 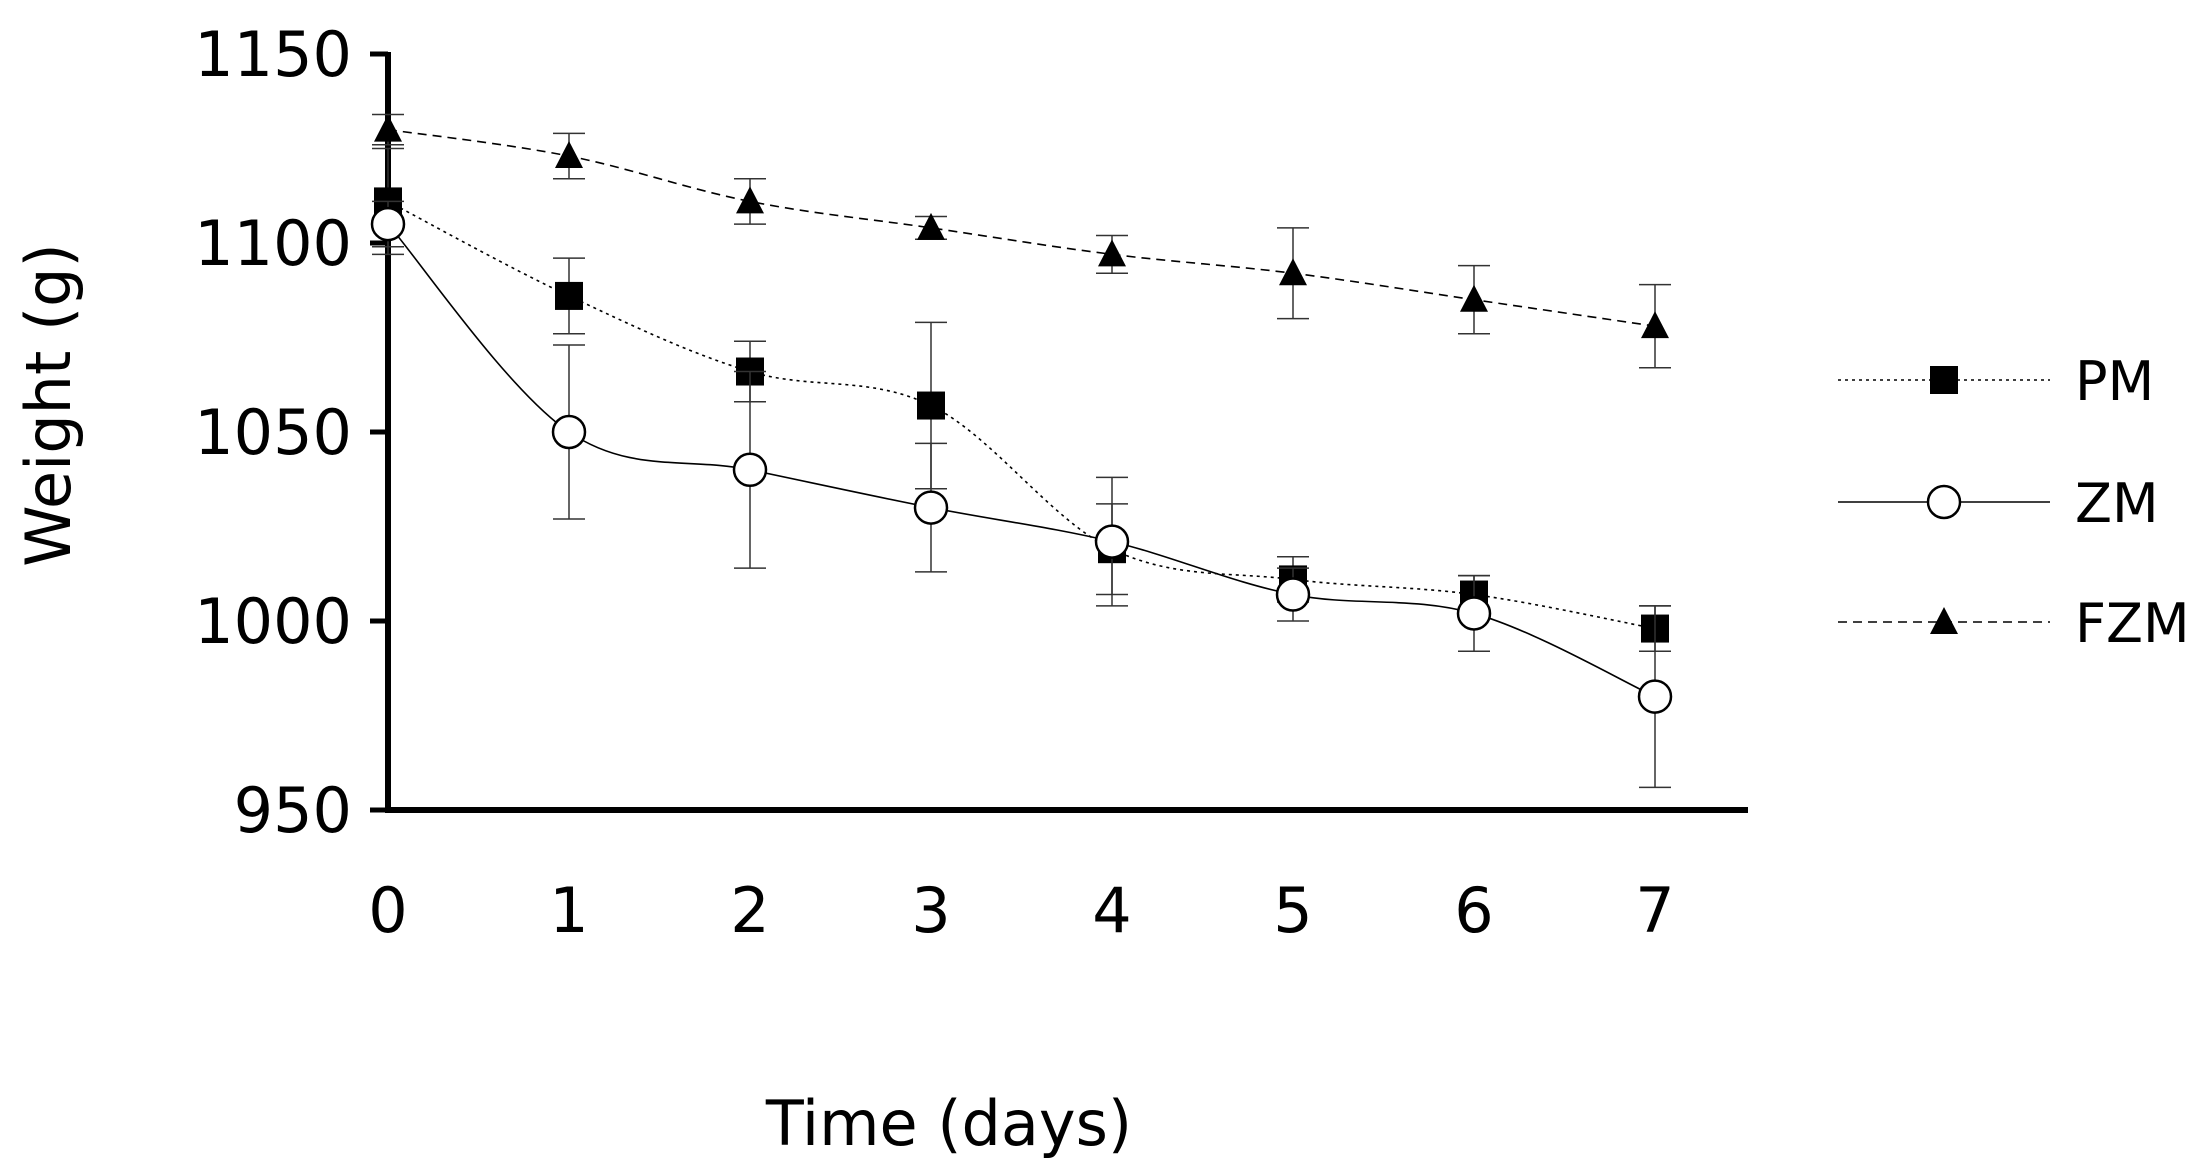 I want to click on y-tick-label: 950, so click(x=293, y=810).